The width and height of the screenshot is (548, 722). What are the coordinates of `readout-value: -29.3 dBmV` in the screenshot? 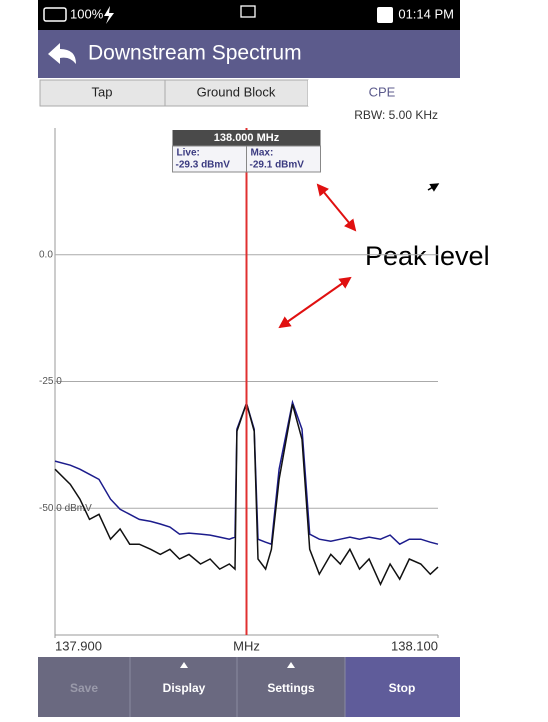 It's located at (203, 165).